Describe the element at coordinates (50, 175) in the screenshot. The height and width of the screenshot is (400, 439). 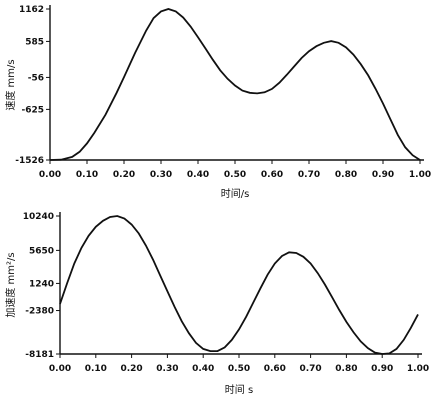
I see `velocity-xtick-label: 0.00` at that location.